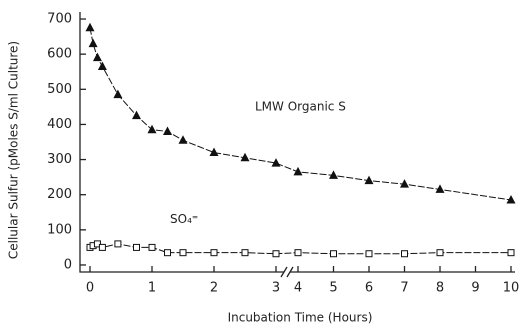 This screenshot has height=328, width=521. I want to click on x-tick-label: 10, so click(511, 288).